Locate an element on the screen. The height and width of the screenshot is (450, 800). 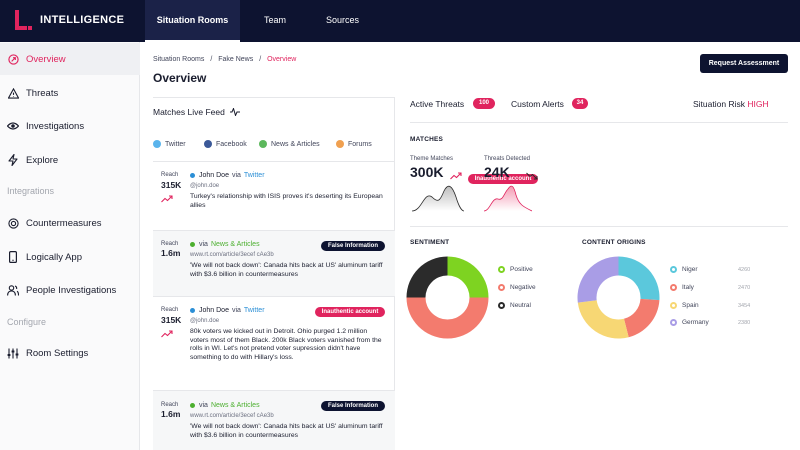
legend-germany: Germany is located at coordinates (689, 322).